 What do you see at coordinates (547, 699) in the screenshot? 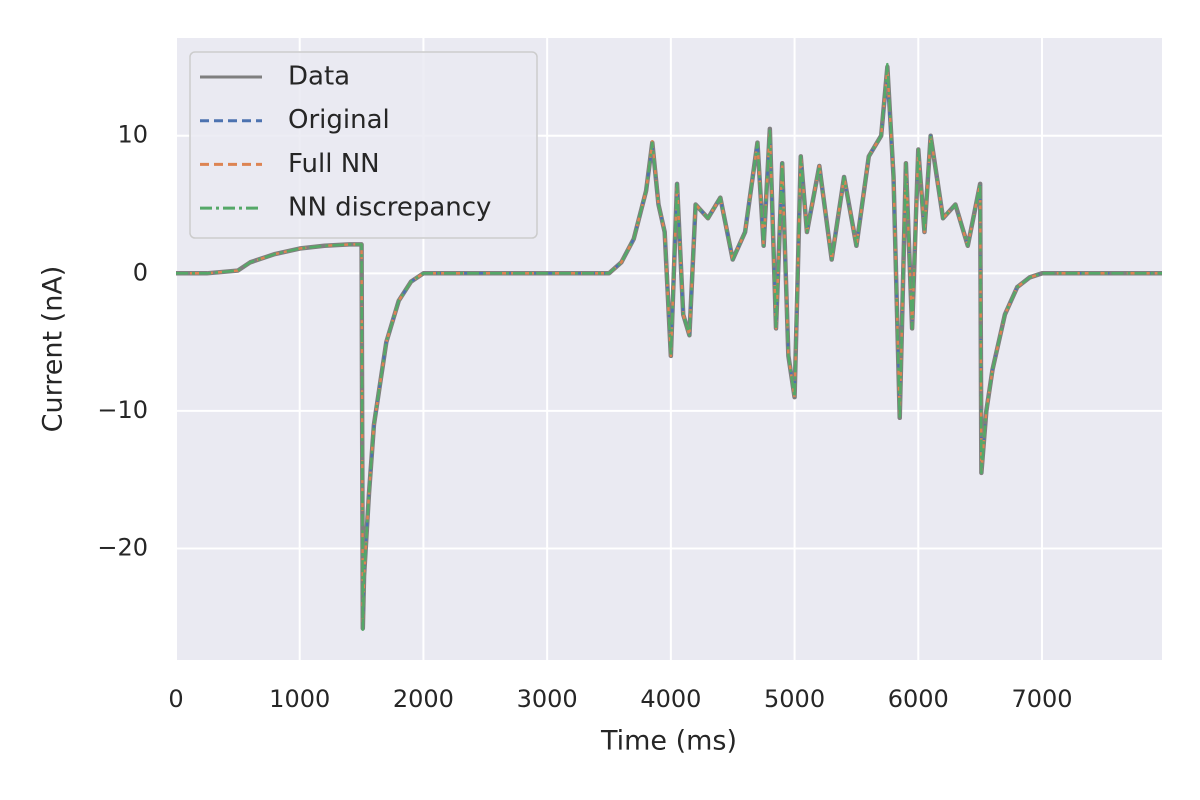
I see `x-tick-label: 3000` at bounding box center [547, 699].